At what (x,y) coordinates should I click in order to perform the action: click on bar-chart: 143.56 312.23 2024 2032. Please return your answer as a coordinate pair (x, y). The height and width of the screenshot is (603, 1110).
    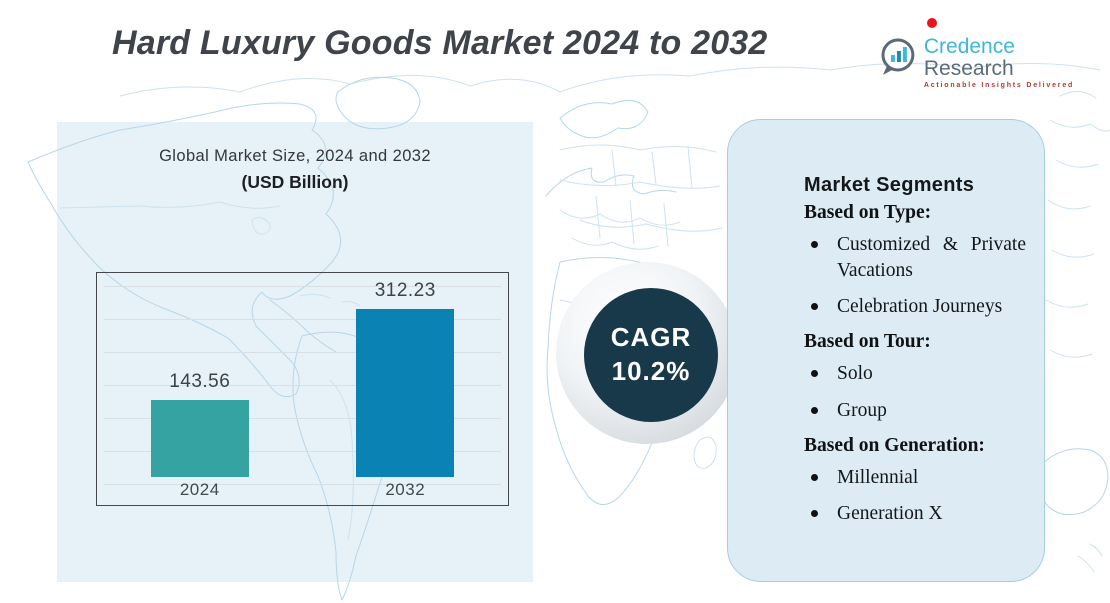
    Looking at the image, I should click on (302, 389).